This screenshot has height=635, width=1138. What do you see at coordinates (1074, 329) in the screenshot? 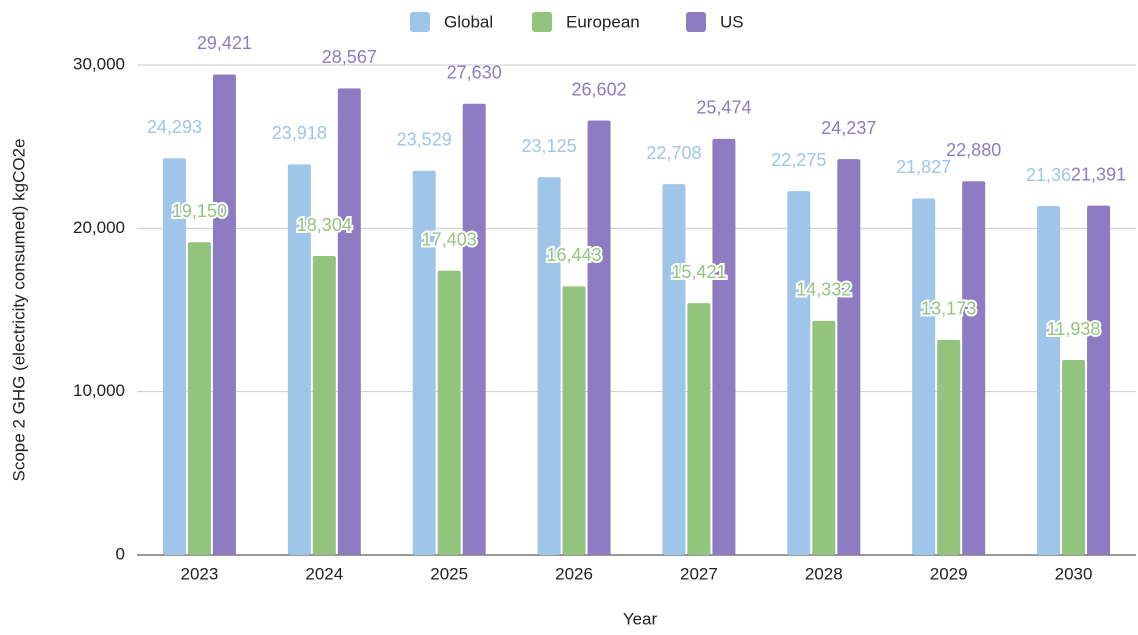
I see `data-label: 11,938` at bounding box center [1074, 329].